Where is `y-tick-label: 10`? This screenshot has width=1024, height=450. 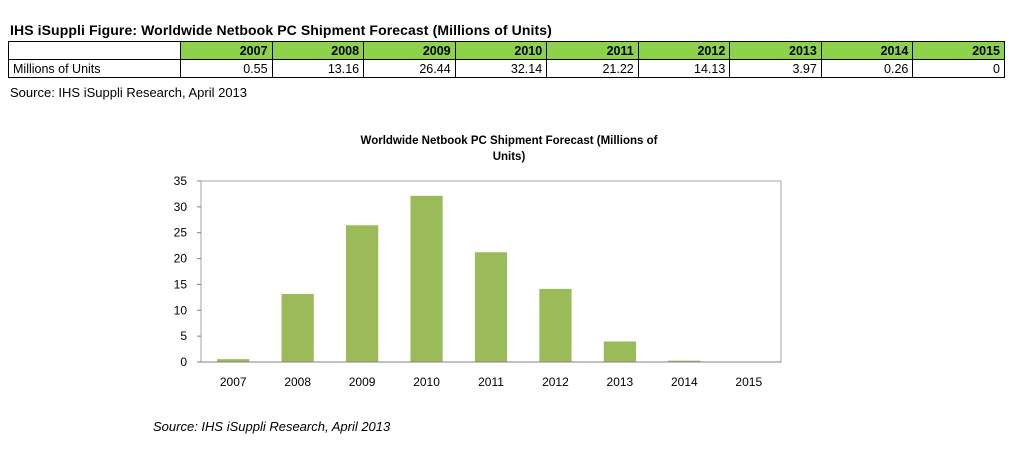
y-tick-label: 10 is located at coordinates (181, 310).